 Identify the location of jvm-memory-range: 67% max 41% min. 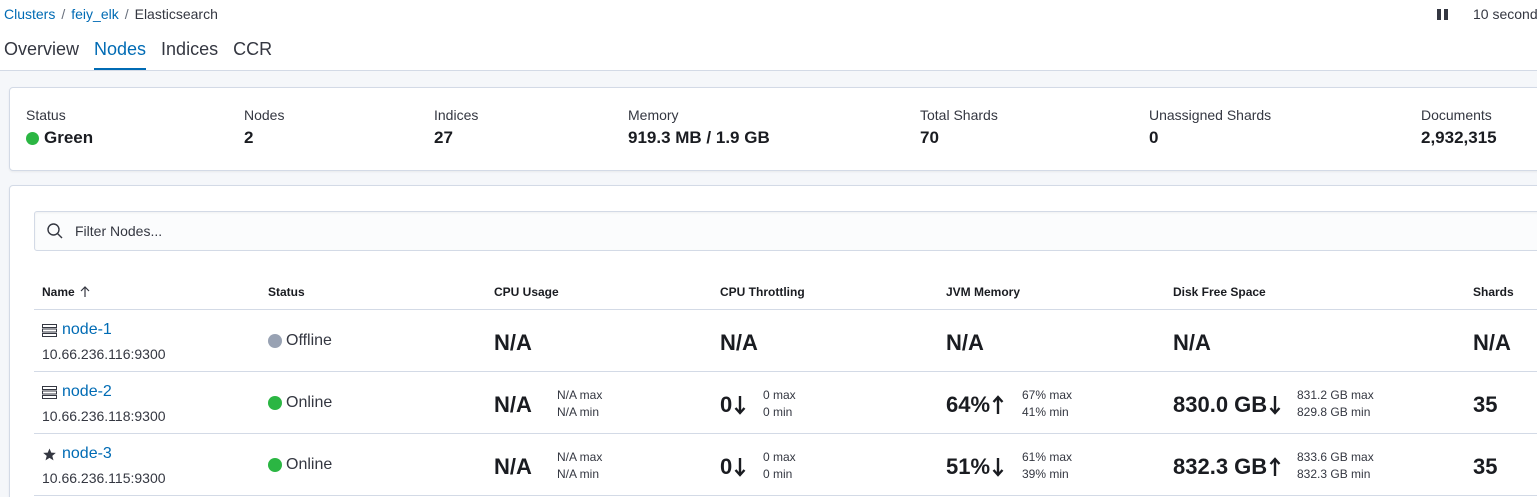
(1047, 404).